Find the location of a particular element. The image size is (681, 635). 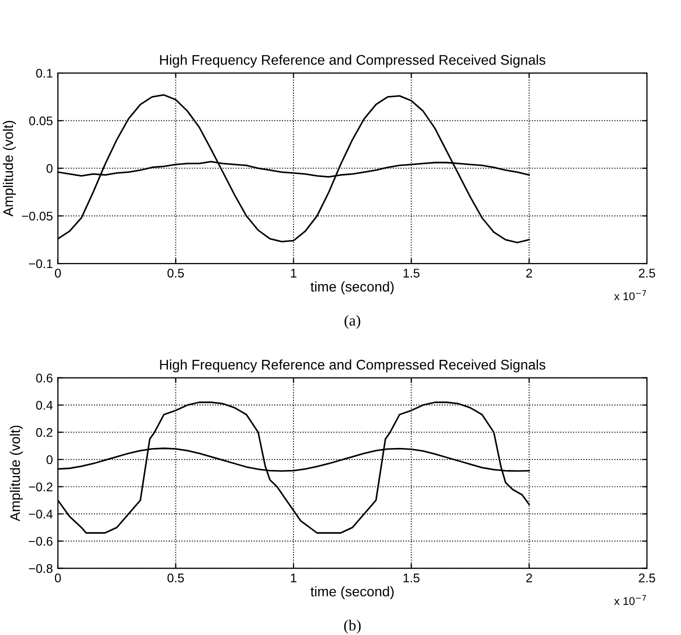

y-tick-label: −0.1 is located at coordinates (40, 263).